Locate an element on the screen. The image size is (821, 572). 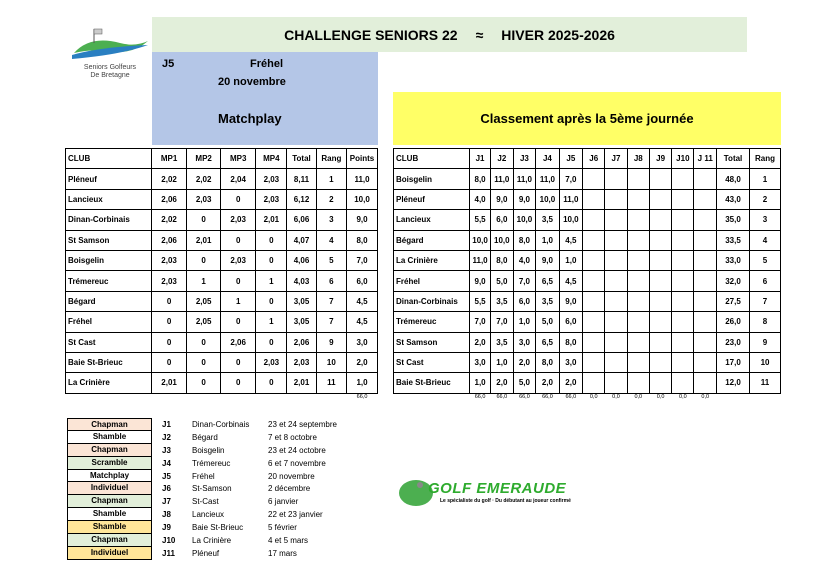
column-header: MP4 is located at coordinates (271, 158).